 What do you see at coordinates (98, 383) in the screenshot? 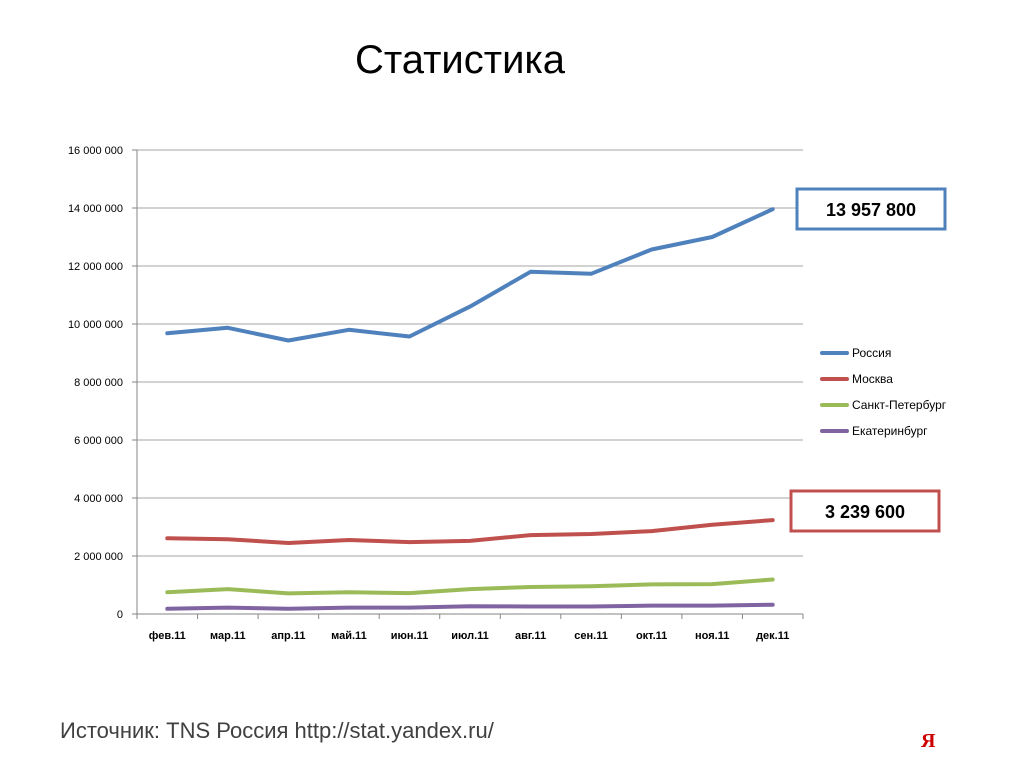
I see `y-tick-label: 8 000 000` at bounding box center [98, 383].